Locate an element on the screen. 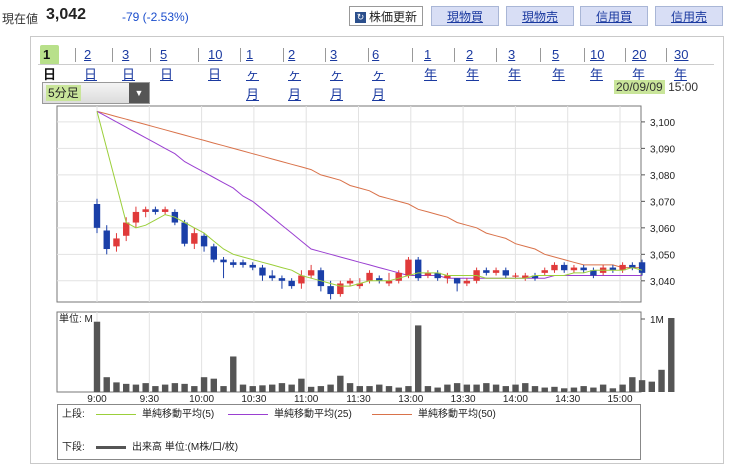  legend-ma50-label: 単純移動平均(50) is located at coordinates (457, 414).